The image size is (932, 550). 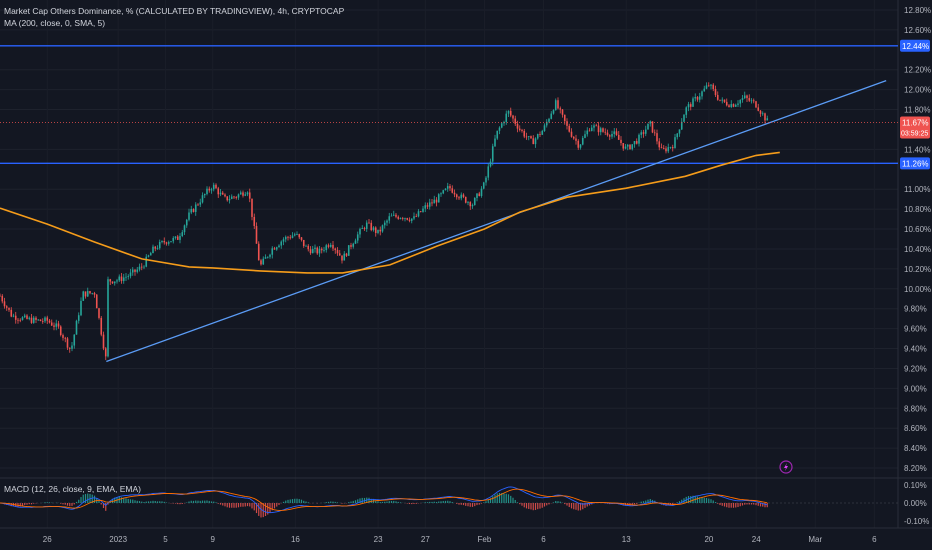 What do you see at coordinates (915, 45) in the screenshot?
I see `resistance-price-tag-background` at bounding box center [915, 45].